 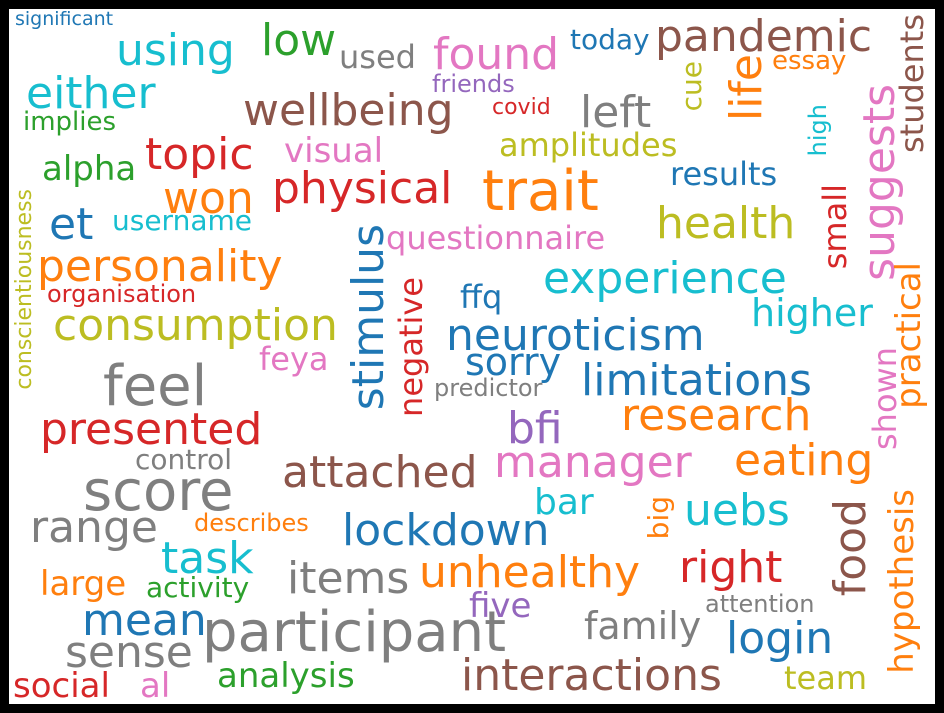 What do you see at coordinates (348, 110) in the screenshot?
I see `word-wellbeing: wellbeing` at bounding box center [348, 110].